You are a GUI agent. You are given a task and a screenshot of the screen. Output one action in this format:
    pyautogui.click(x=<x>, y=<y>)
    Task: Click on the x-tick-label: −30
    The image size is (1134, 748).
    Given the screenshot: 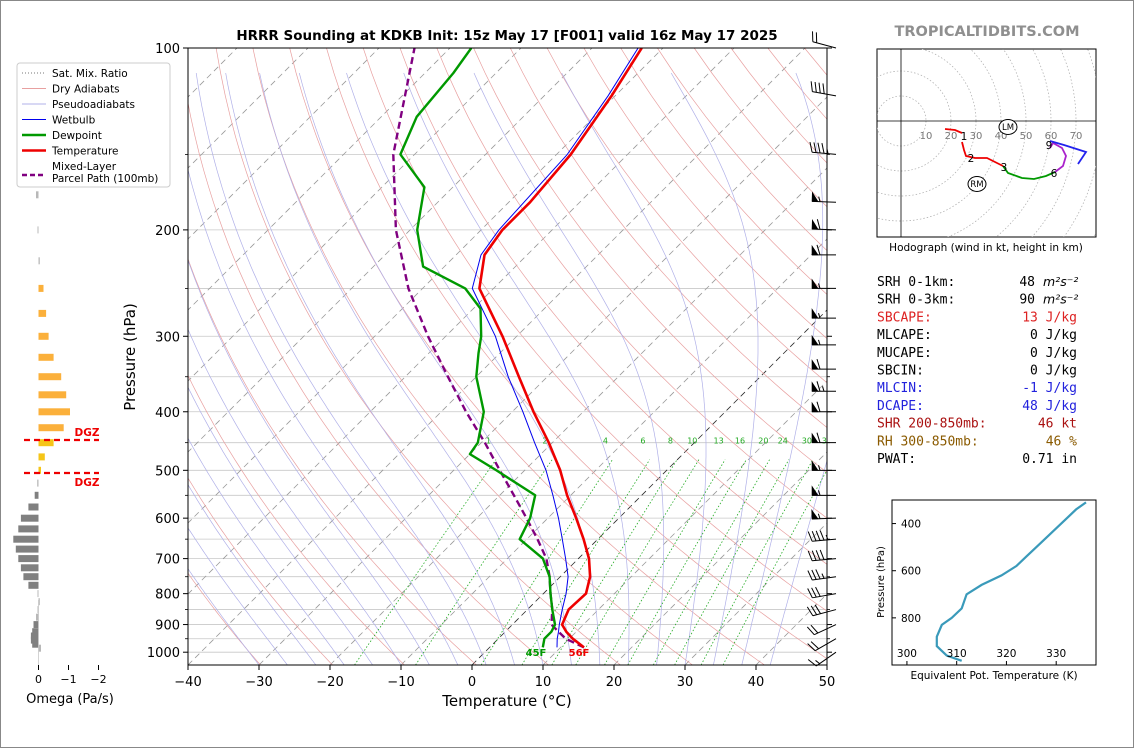 What is the action you would take?
    pyautogui.click(x=258, y=682)
    